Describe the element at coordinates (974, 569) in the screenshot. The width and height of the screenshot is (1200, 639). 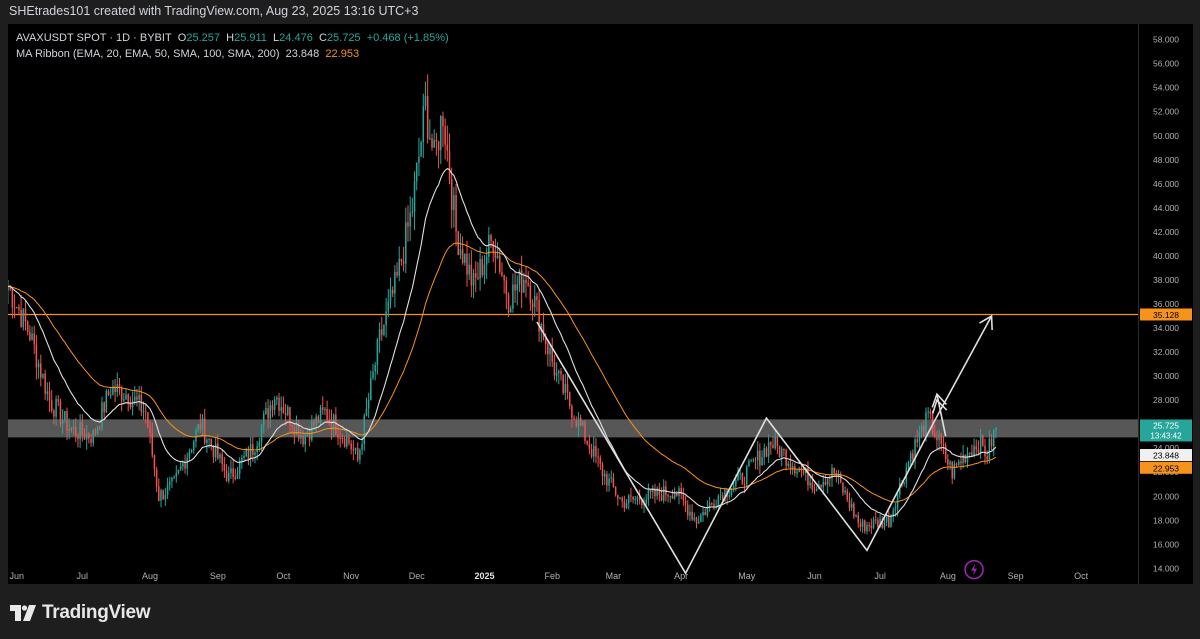
I see `lightning-icon` at that location.